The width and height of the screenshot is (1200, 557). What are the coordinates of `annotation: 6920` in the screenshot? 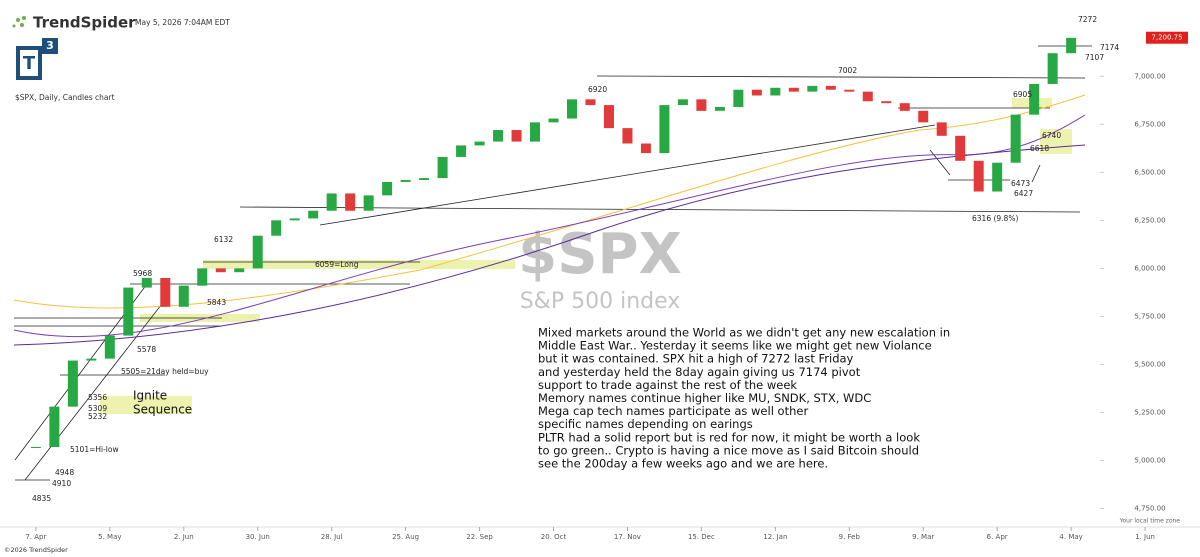 It's located at (597, 89).